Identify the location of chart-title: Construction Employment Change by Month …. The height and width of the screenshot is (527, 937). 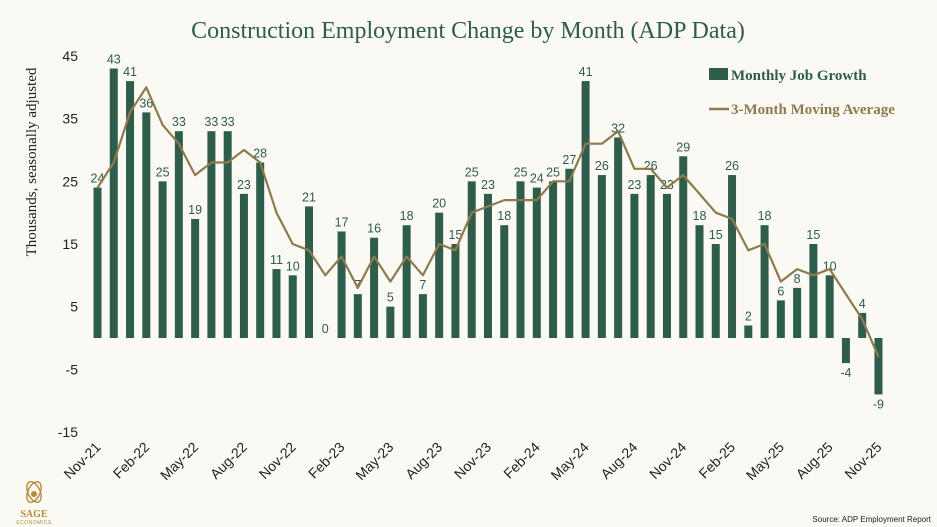
(468, 31).